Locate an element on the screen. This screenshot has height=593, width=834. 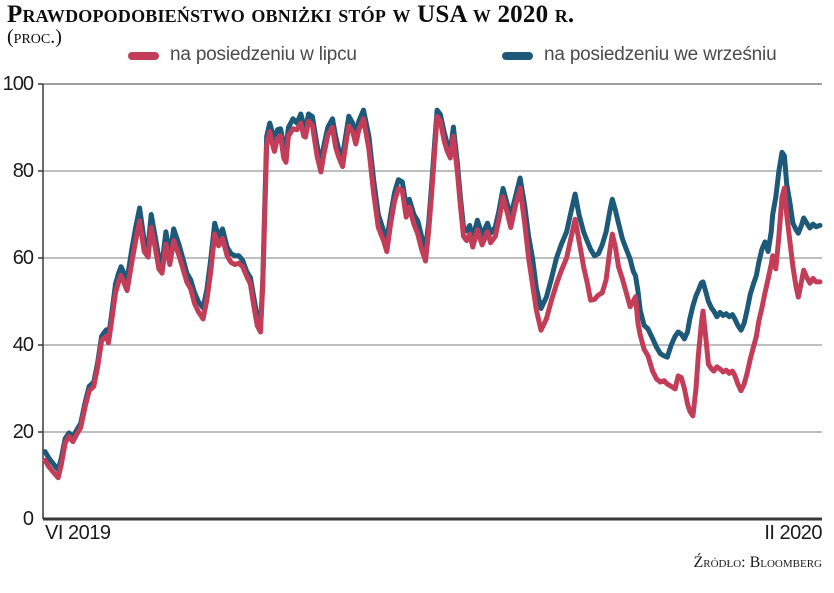
y-axis-tick-label: 20 is located at coordinates (23, 432).